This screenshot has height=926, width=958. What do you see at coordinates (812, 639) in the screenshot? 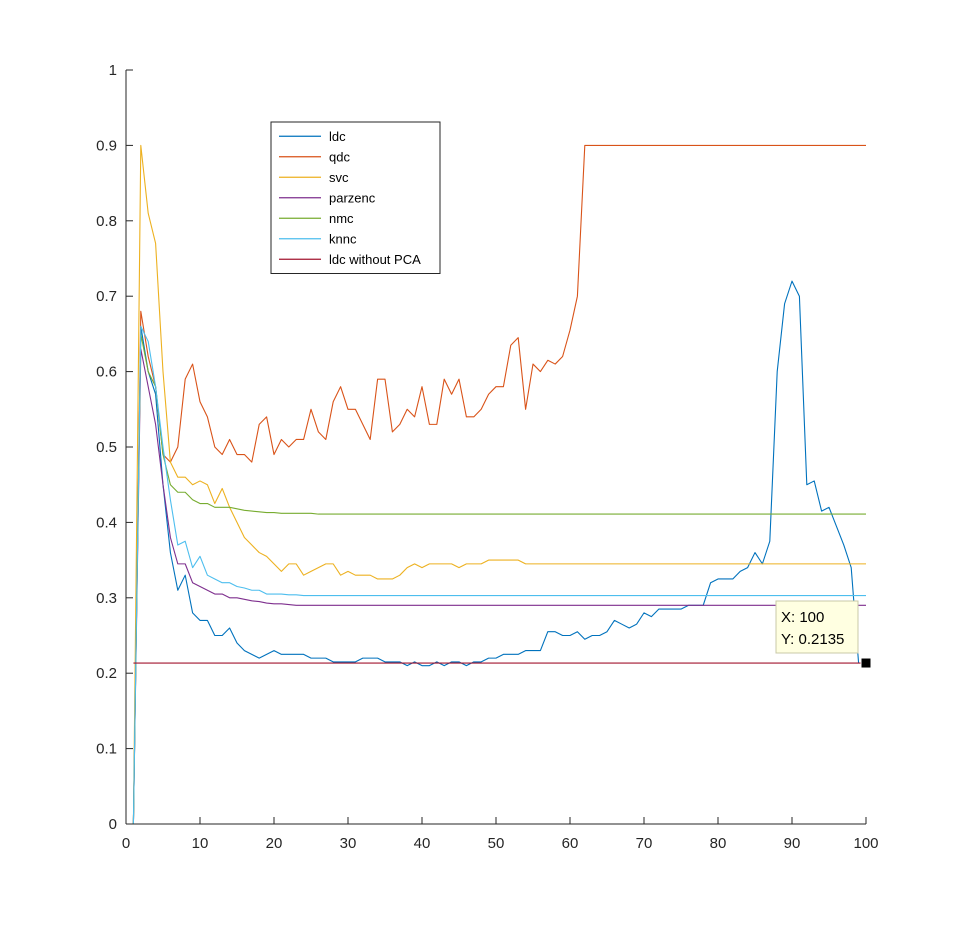
I see `datatip-y-text: Y: 0.2135` at bounding box center [812, 639].